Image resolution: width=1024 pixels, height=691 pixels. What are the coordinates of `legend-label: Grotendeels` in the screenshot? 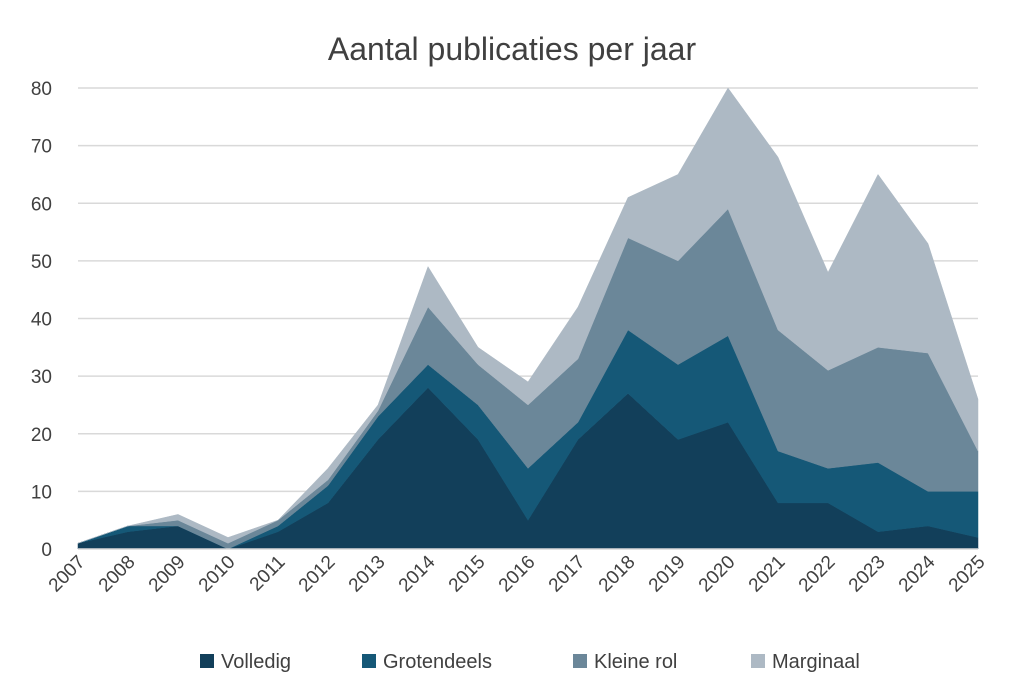 It's located at (437, 662).